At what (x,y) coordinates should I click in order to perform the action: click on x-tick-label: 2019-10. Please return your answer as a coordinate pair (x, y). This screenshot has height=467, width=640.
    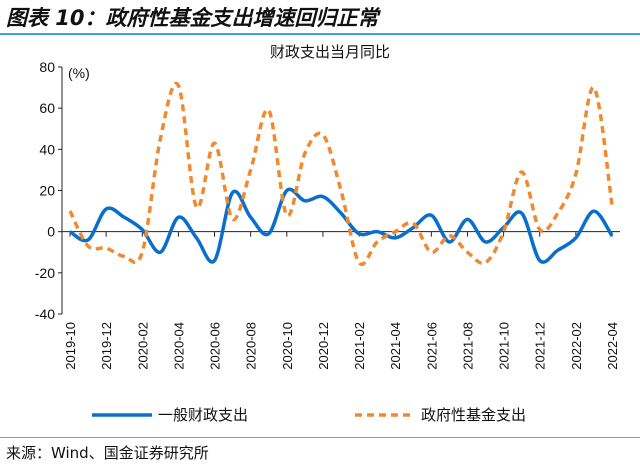
    Looking at the image, I should click on (70, 346).